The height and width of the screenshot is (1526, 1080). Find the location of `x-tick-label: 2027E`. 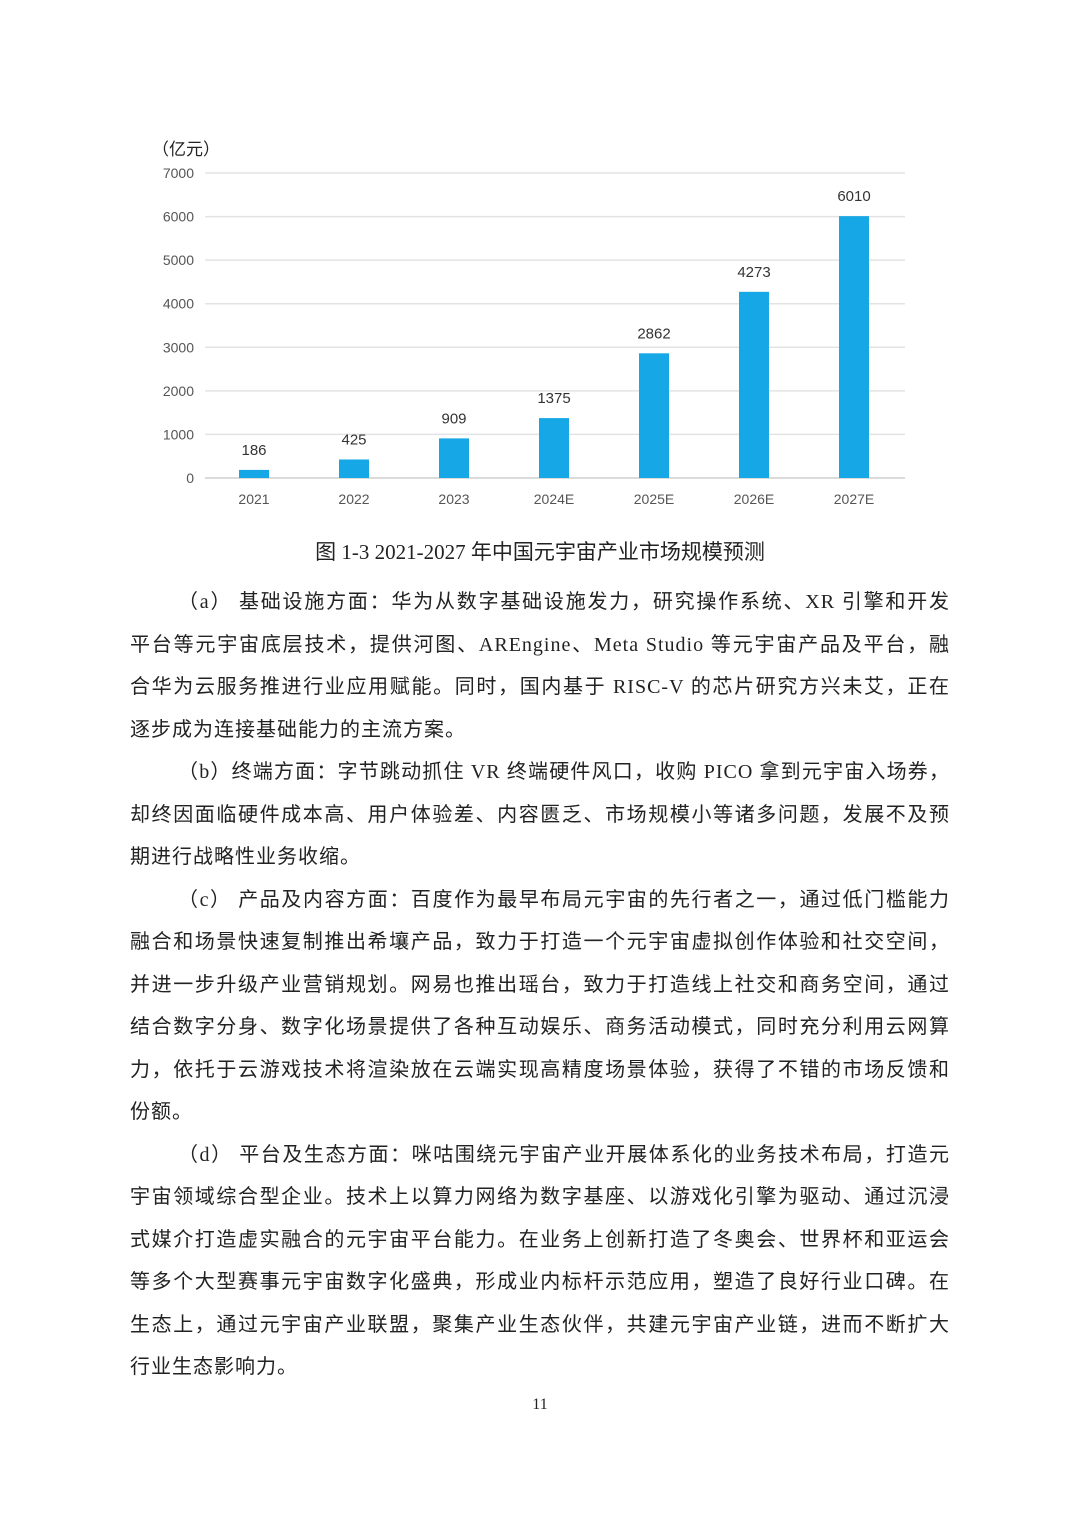

x-tick-label: 2027E is located at coordinates (854, 499).